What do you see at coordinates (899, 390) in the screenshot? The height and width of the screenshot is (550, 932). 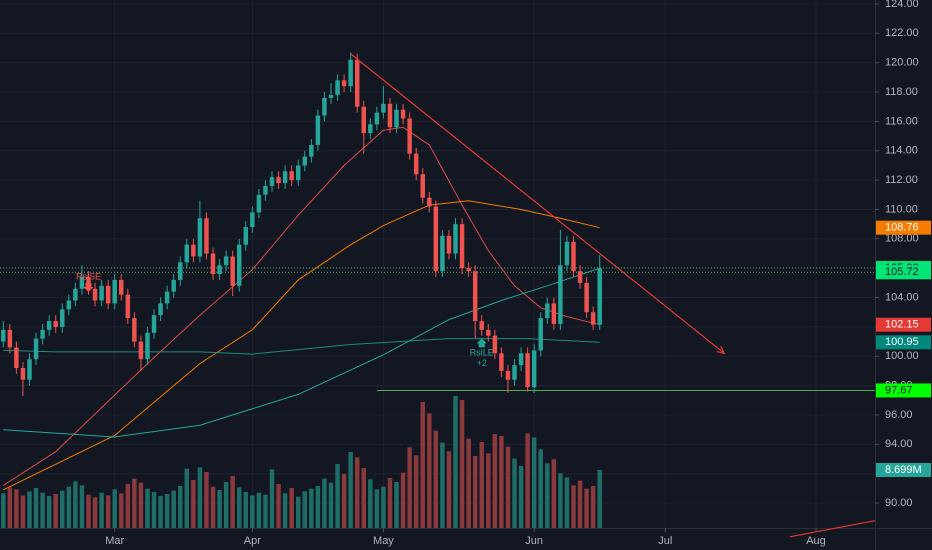 I see `price-label: 97.67` at bounding box center [899, 390].